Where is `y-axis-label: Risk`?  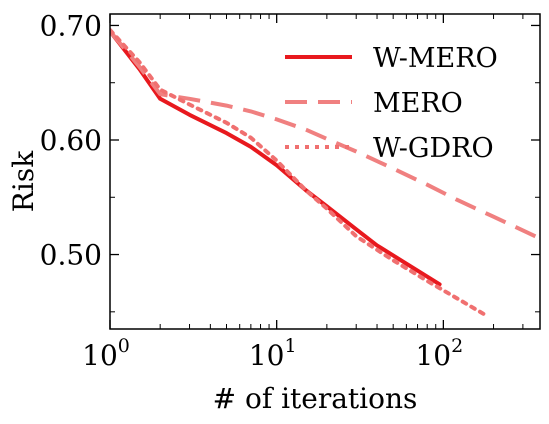 y-axis-label: Risk is located at coordinates (23, 181).